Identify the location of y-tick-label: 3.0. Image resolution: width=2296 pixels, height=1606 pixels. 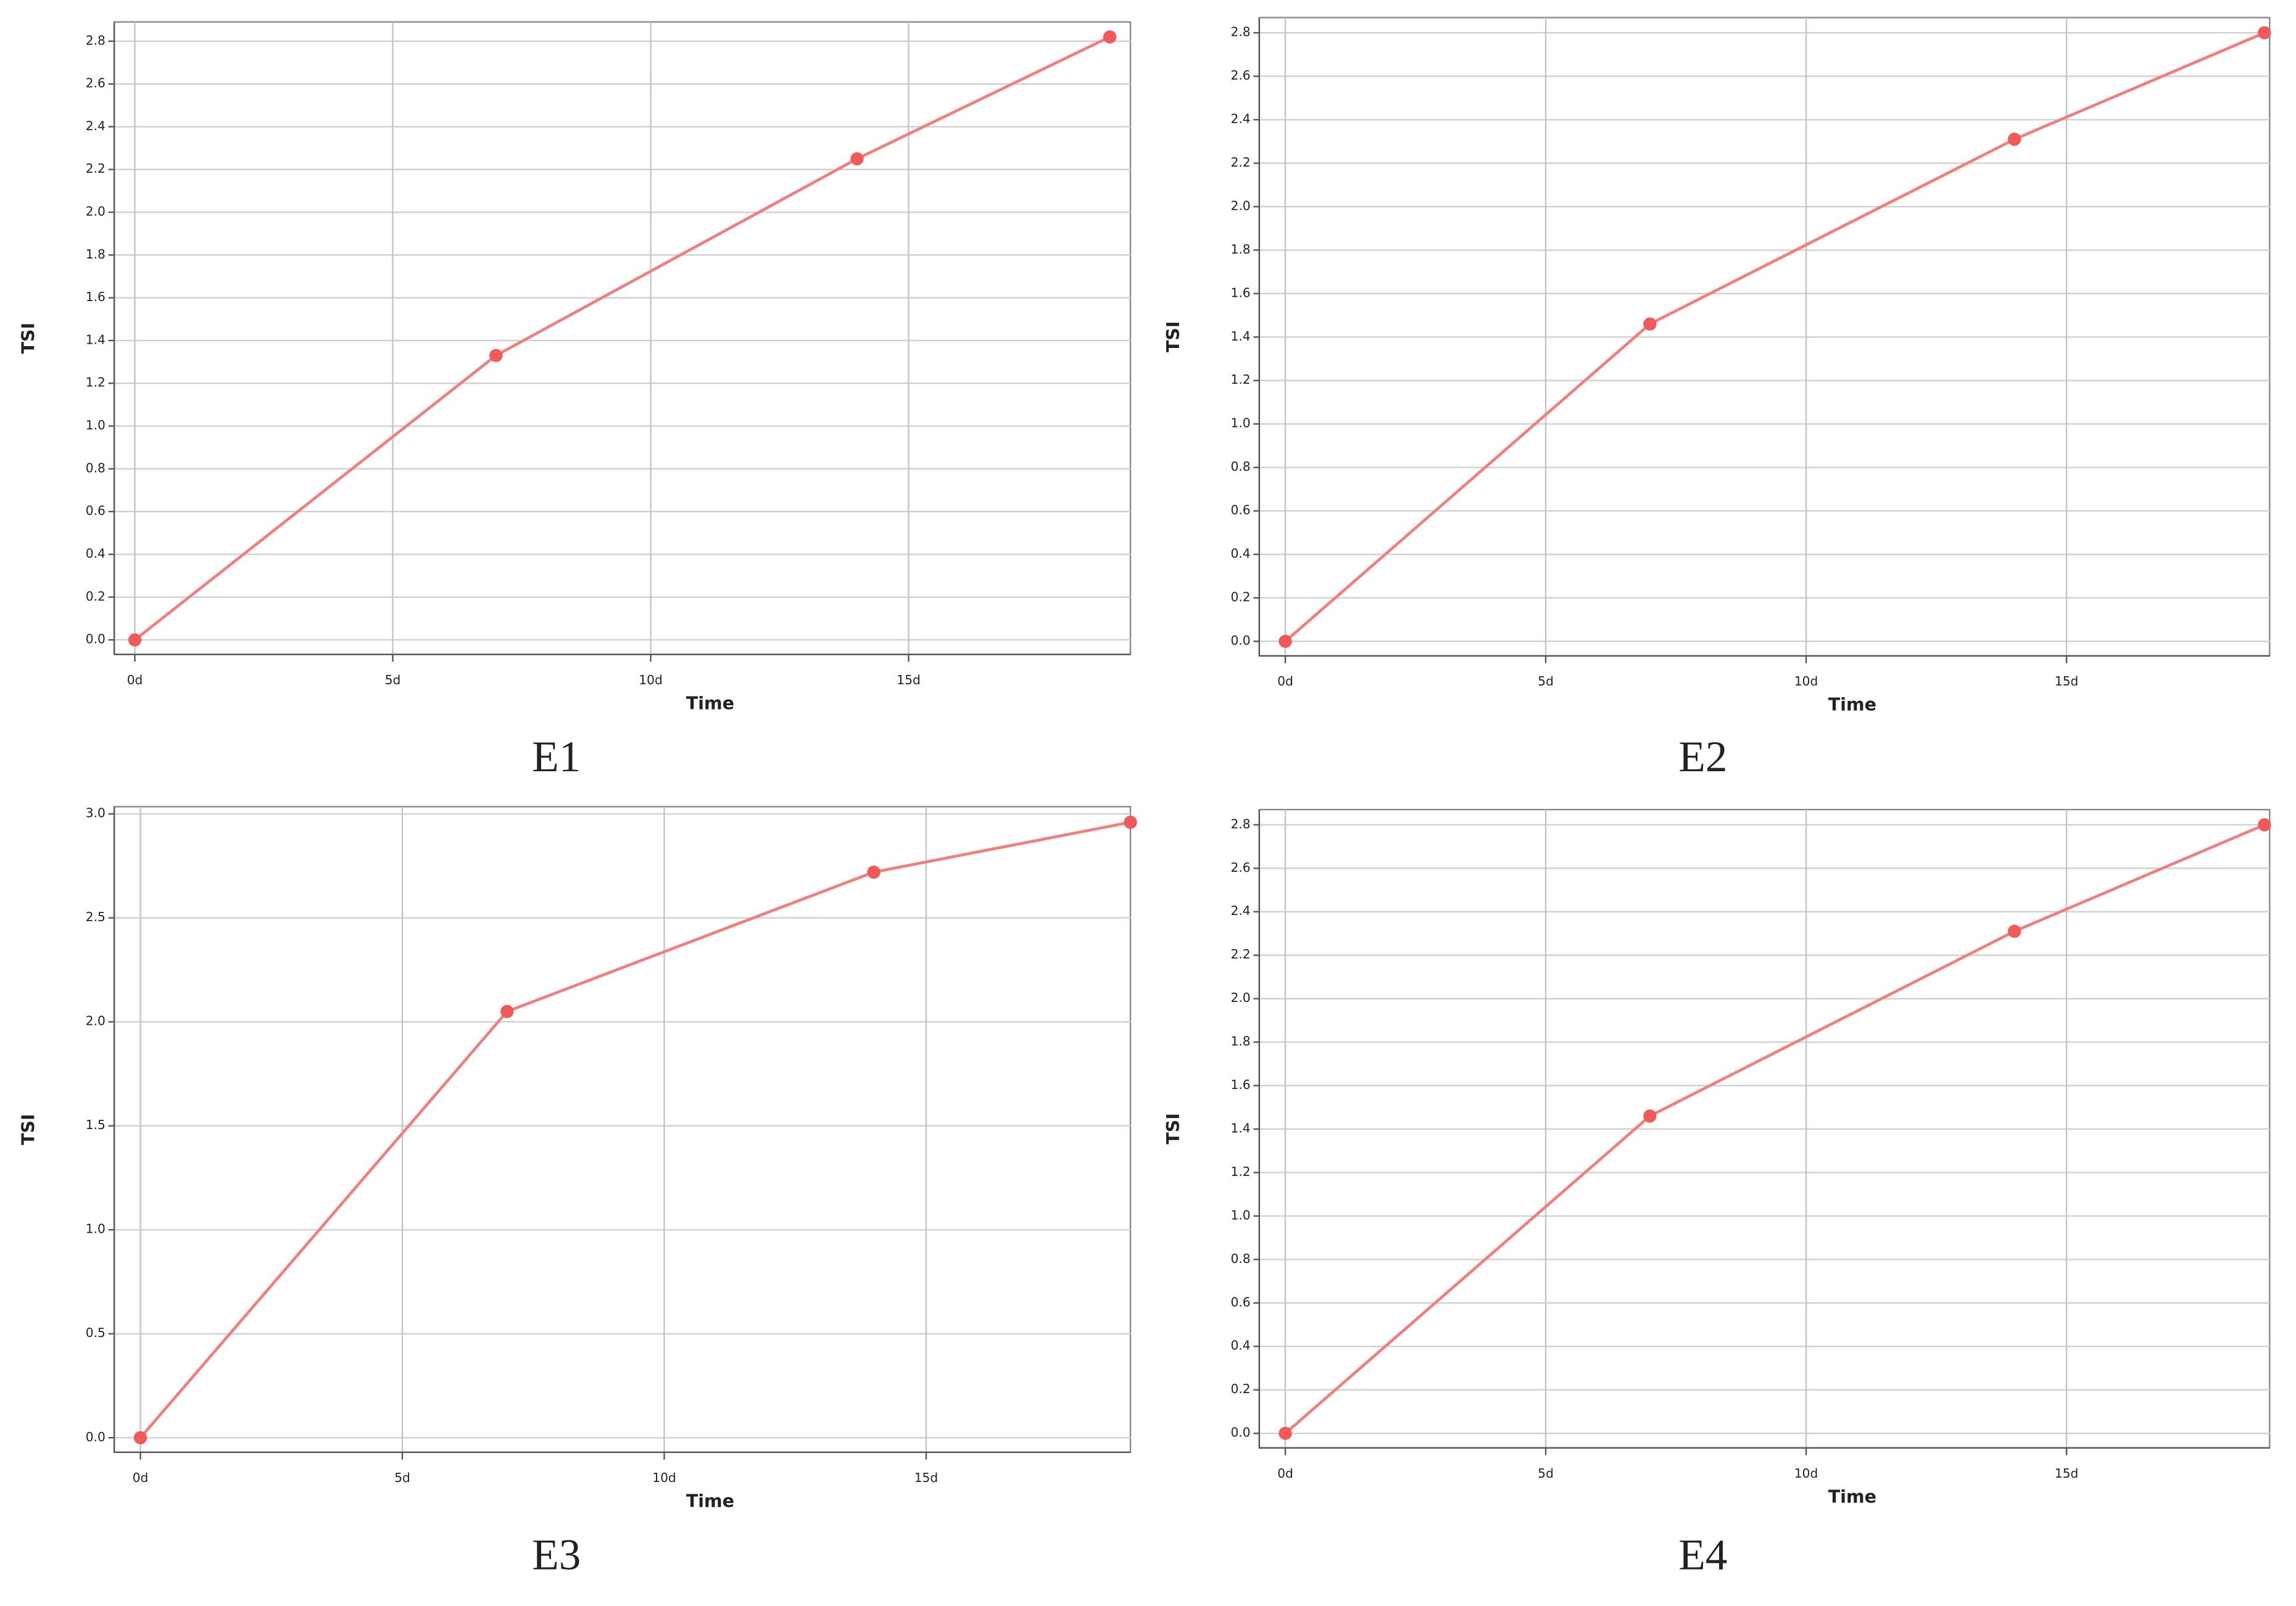
(96, 813).